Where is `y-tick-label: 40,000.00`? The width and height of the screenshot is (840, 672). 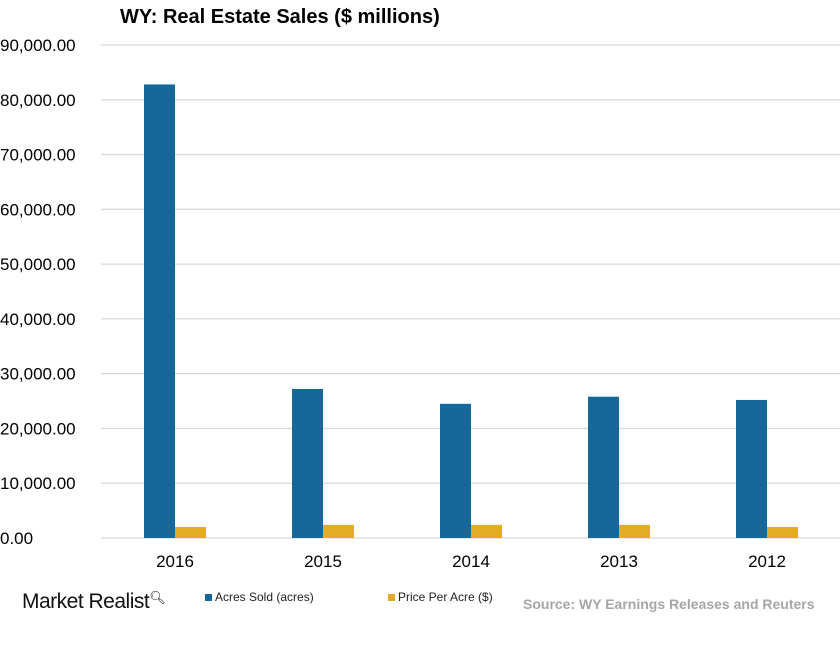 y-tick-label: 40,000.00 is located at coordinates (38, 319).